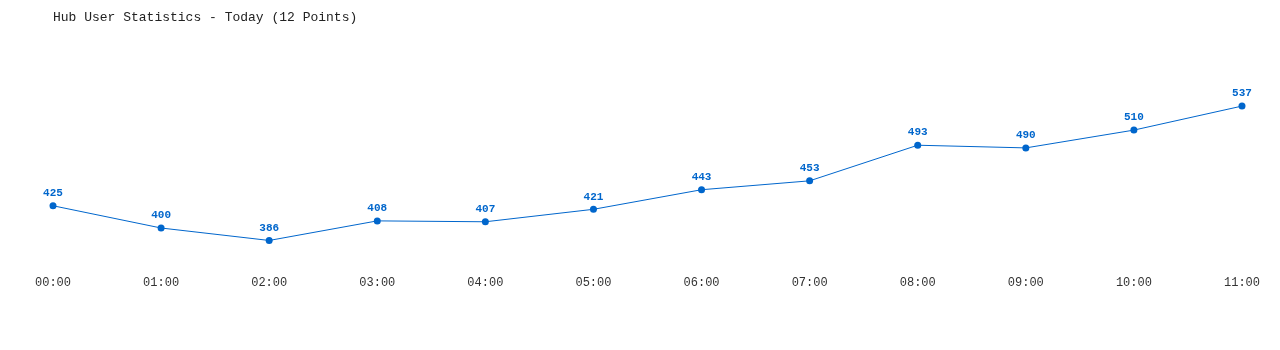  I want to click on data-label: 386, so click(269, 227).